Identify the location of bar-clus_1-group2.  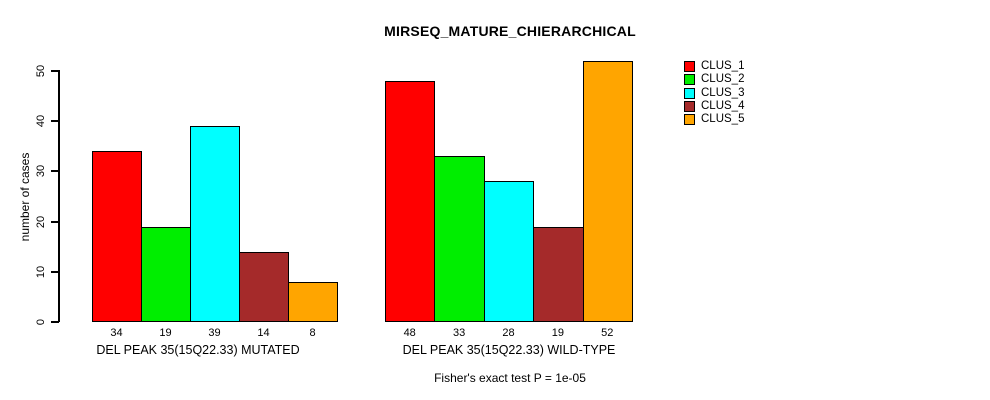
(410, 201).